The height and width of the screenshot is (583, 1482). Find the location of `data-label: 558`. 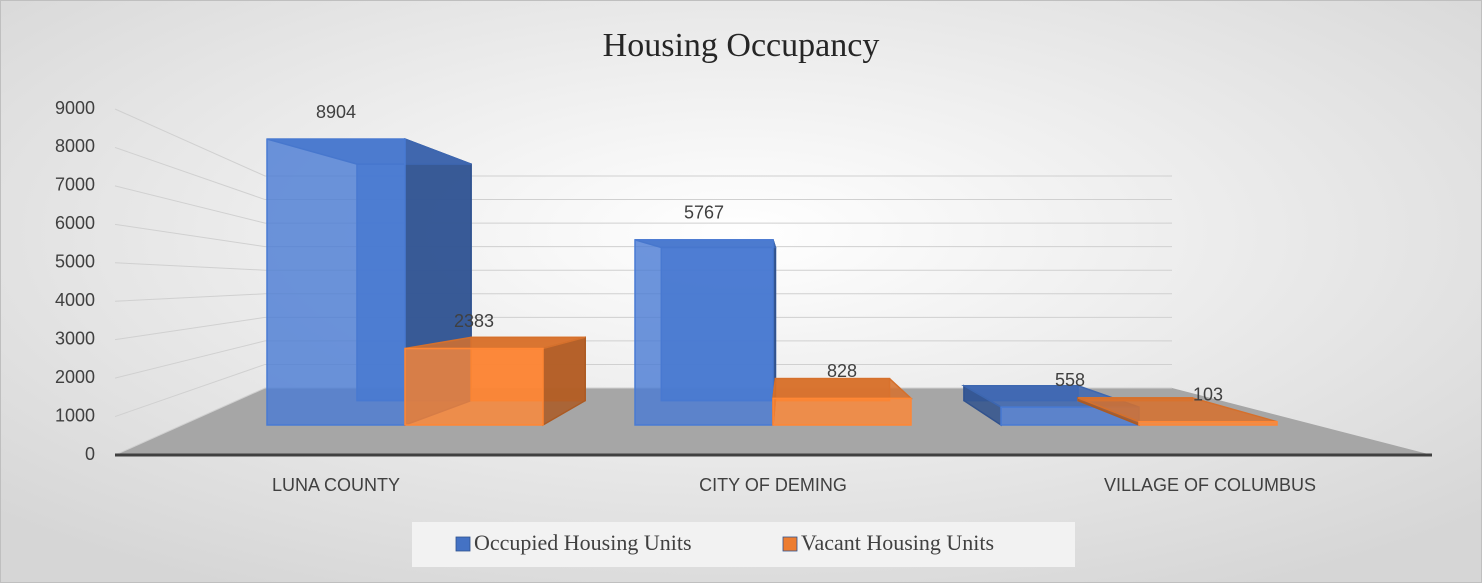

data-label: 558 is located at coordinates (1070, 380).